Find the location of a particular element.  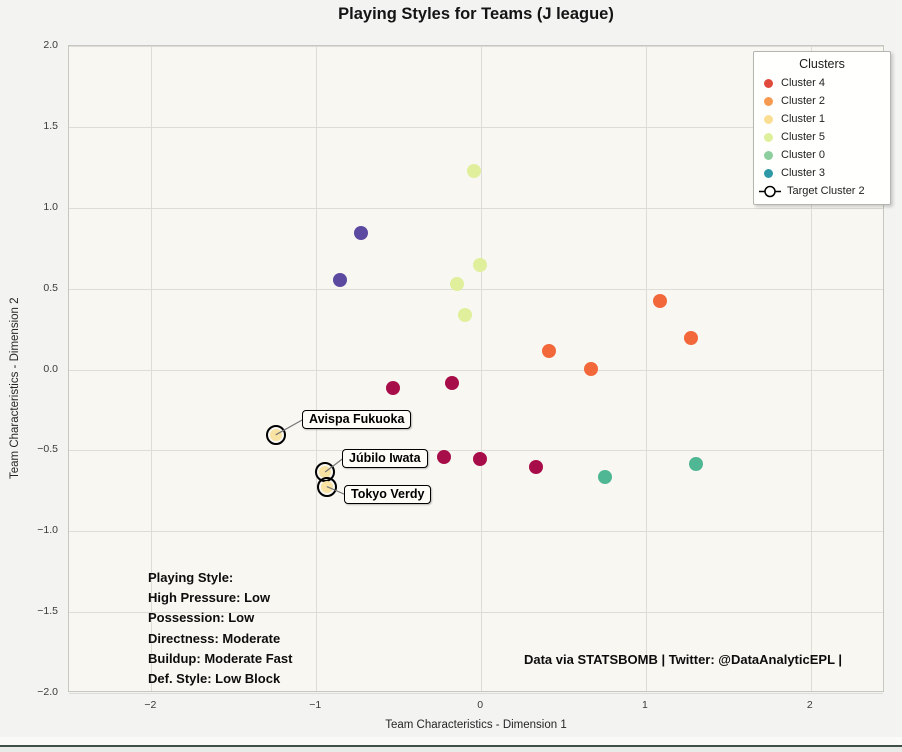

x-tick-label: −1 is located at coordinates (315, 705).